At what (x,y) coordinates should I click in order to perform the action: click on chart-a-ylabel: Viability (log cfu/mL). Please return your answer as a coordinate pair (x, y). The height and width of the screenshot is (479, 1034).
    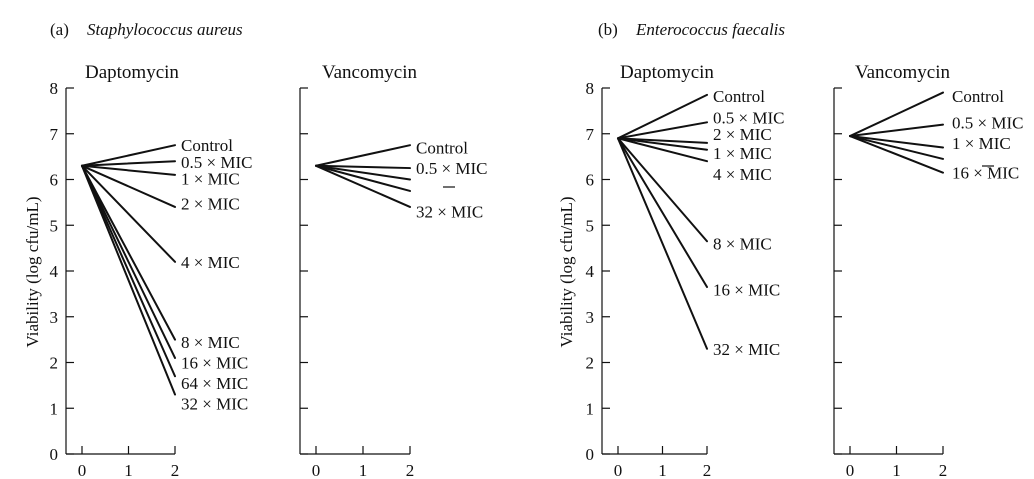
    Looking at the image, I should click on (32, 272).